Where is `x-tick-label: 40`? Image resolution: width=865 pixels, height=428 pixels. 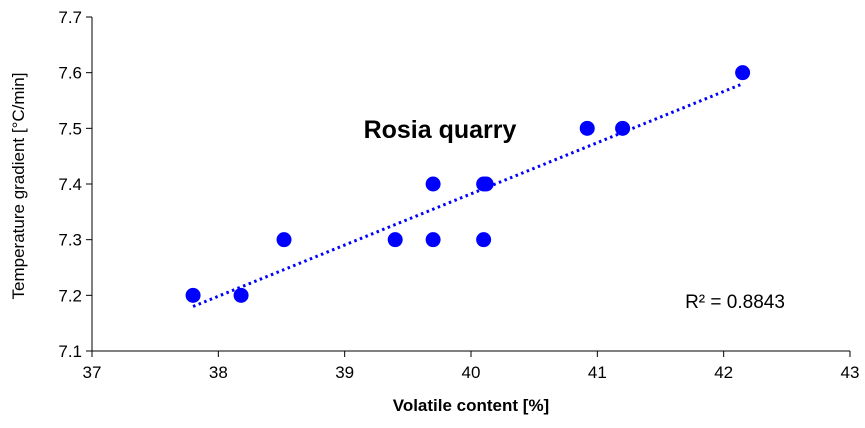
x-tick-label: 40 is located at coordinates (471, 372).